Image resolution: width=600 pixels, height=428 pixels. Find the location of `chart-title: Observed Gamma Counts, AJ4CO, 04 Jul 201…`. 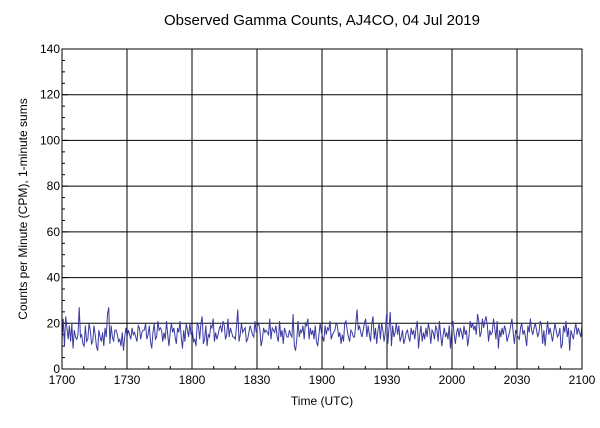

chart-title: Observed Gamma Counts, AJ4CO, 04 Jul 201… is located at coordinates (322, 20).